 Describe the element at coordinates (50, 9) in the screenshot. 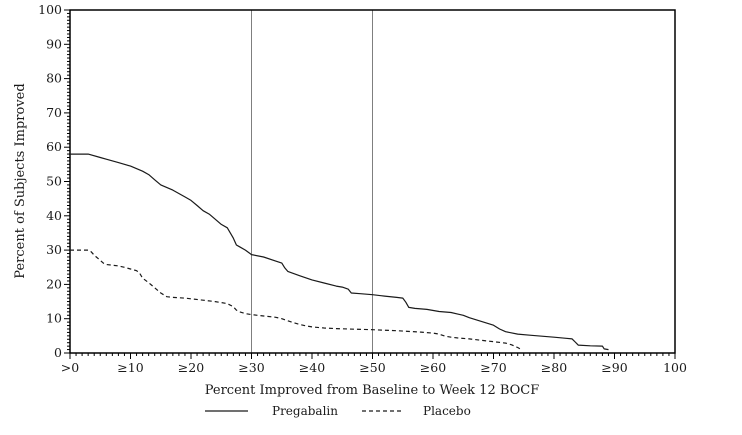

I see `y-tick-label: 100` at that location.